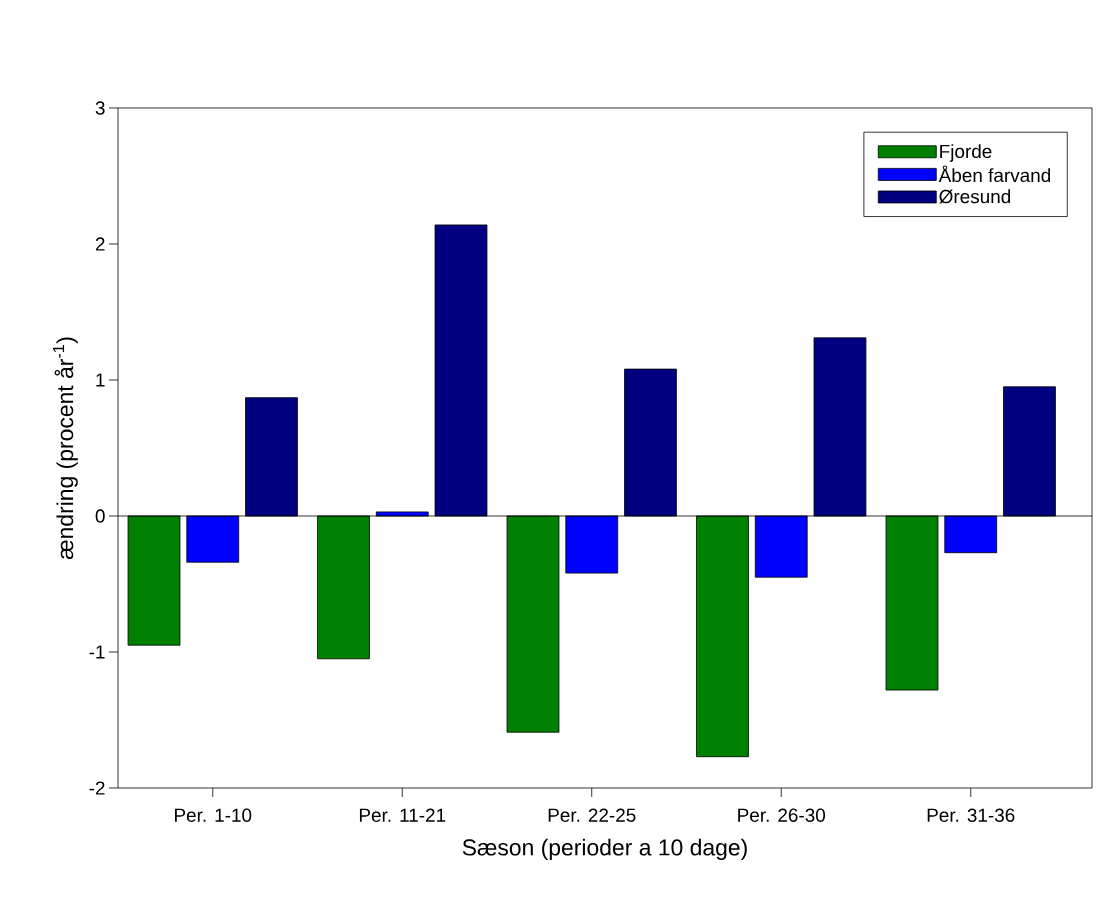 This screenshot has height=899, width=1103. What do you see at coordinates (604, 849) in the screenshot?
I see `x-axis-title: Sæson (perioder a 10 dage)` at bounding box center [604, 849].